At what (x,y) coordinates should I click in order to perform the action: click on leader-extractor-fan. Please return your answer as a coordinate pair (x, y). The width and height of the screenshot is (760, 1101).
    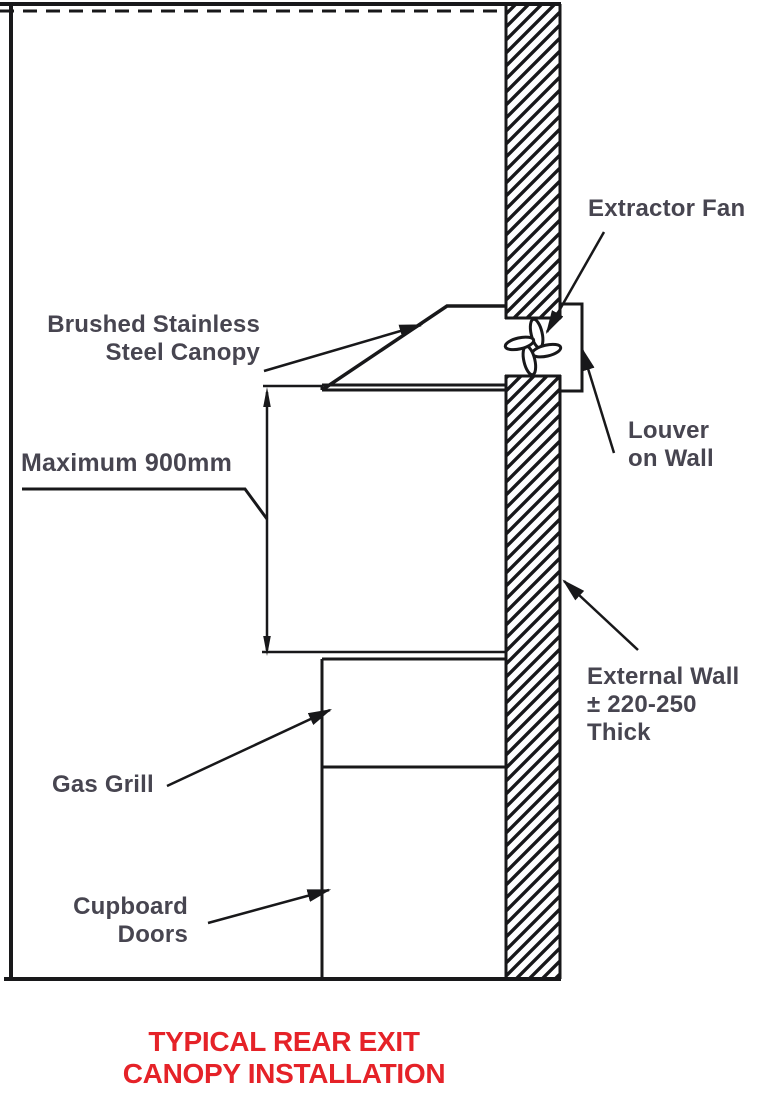
    Looking at the image, I should click on (575, 282).